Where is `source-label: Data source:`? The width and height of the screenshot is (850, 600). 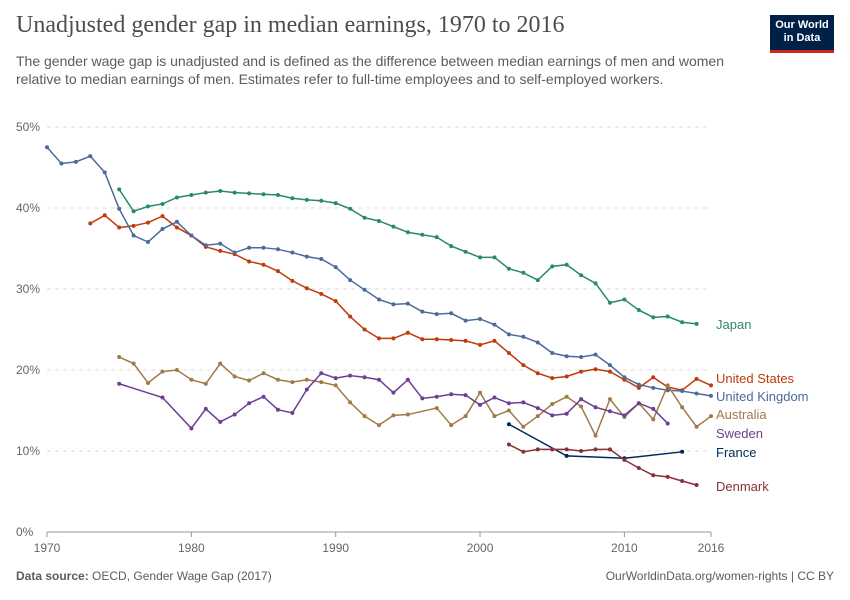
source-label: Data source: is located at coordinates (52, 576).